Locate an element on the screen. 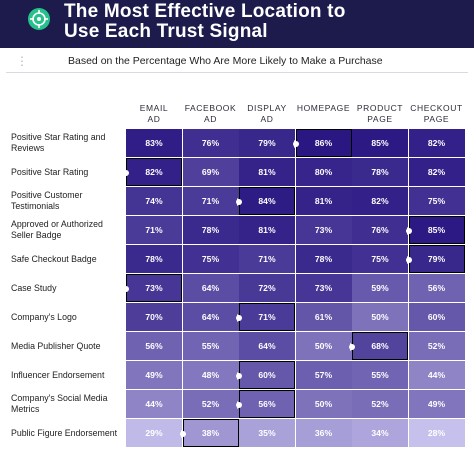  heatmap-cell: 48% is located at coordinates (210, 375).